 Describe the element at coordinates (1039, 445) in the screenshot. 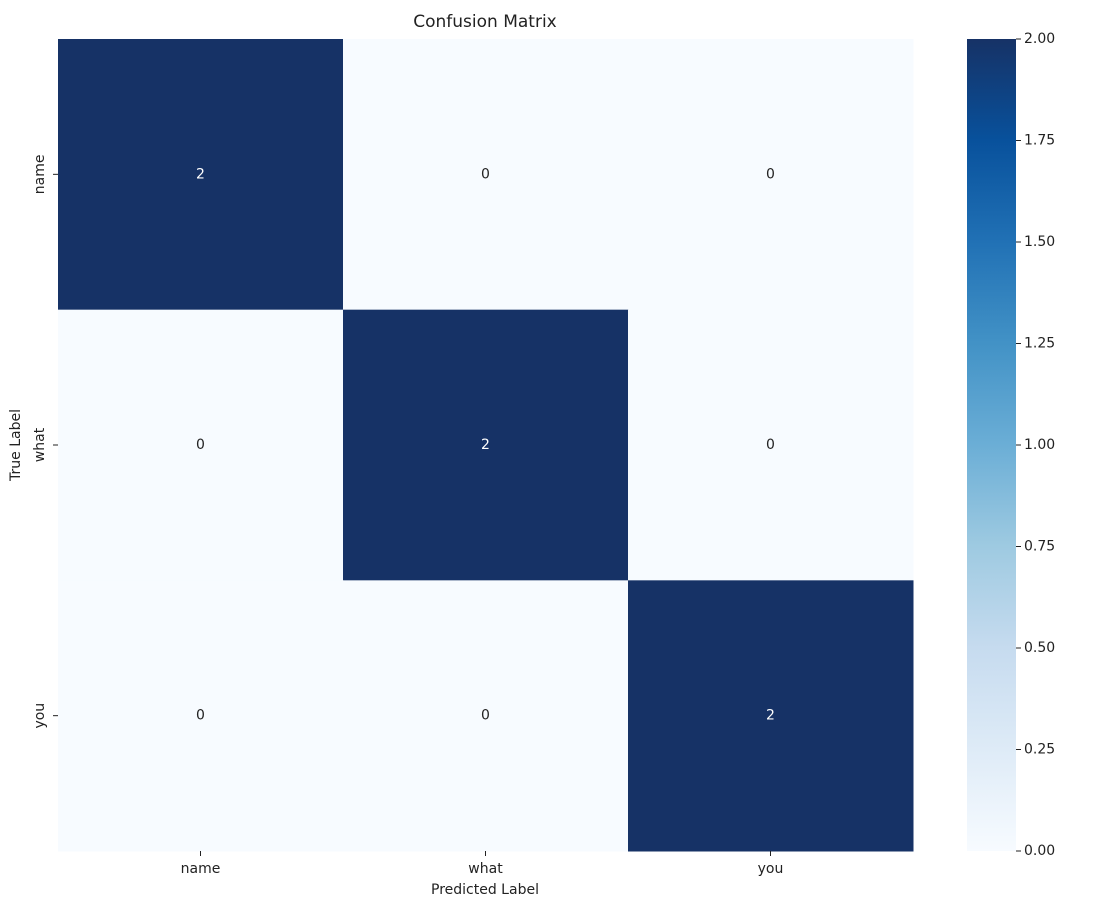

I see `colorbar-tick-label: 1.00` at that location.